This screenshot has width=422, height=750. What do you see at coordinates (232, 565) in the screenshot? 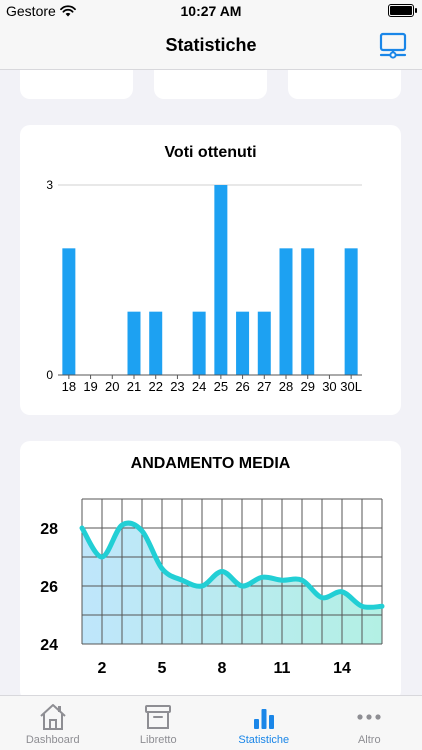
I see `average-line` at bounding box center [232, 565].